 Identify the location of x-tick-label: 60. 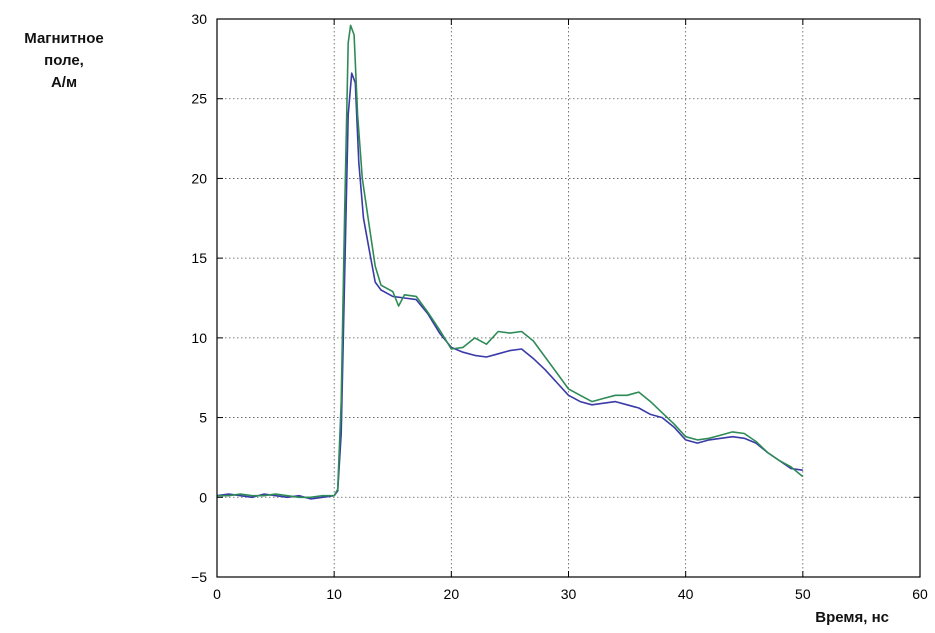
(920, 594).